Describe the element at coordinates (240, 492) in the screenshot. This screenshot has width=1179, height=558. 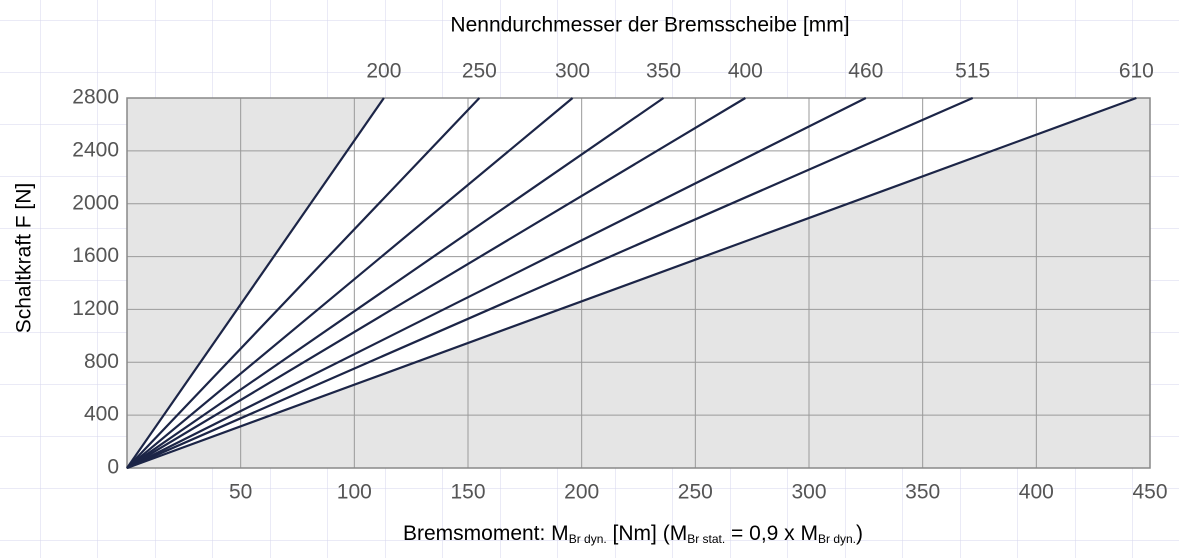
I see `x-tick-label: 50` at that location.